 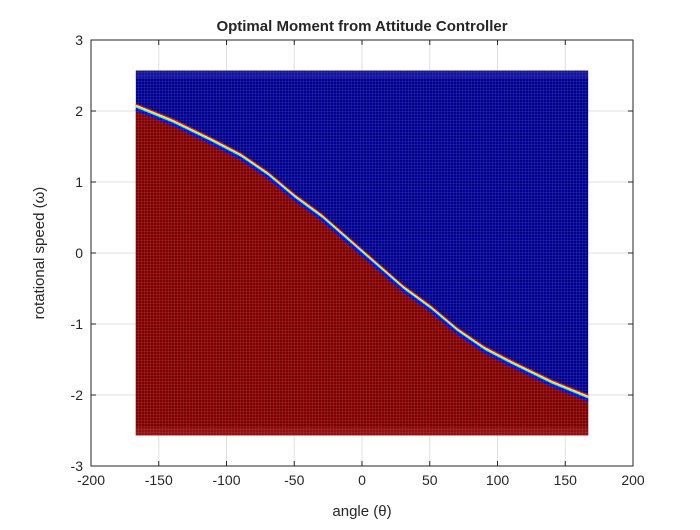 I want to click on y-tick-label: -3, so click(x=77, y=466).